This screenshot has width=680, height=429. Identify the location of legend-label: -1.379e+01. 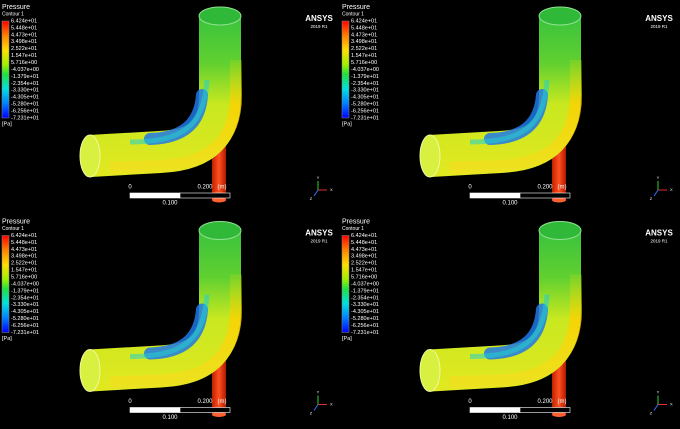
(365, 291).